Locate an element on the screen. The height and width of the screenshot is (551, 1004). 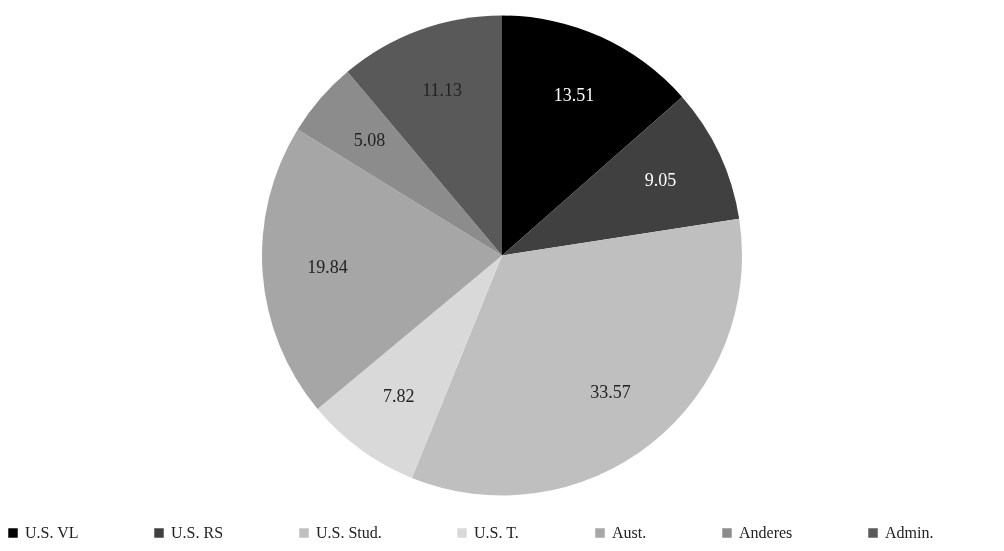
legend-label: Anderes is located at coordinates (766, 532).